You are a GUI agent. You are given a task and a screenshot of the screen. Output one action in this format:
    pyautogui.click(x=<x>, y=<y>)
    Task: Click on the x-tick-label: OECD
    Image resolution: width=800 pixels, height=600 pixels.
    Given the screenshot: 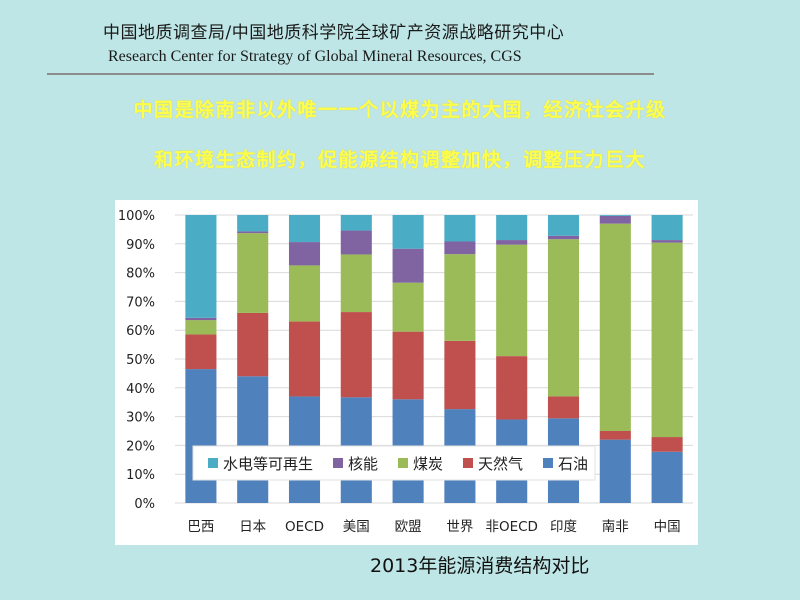 What is the action you would take?
    pyautogui.click(x=304, y=527)
    